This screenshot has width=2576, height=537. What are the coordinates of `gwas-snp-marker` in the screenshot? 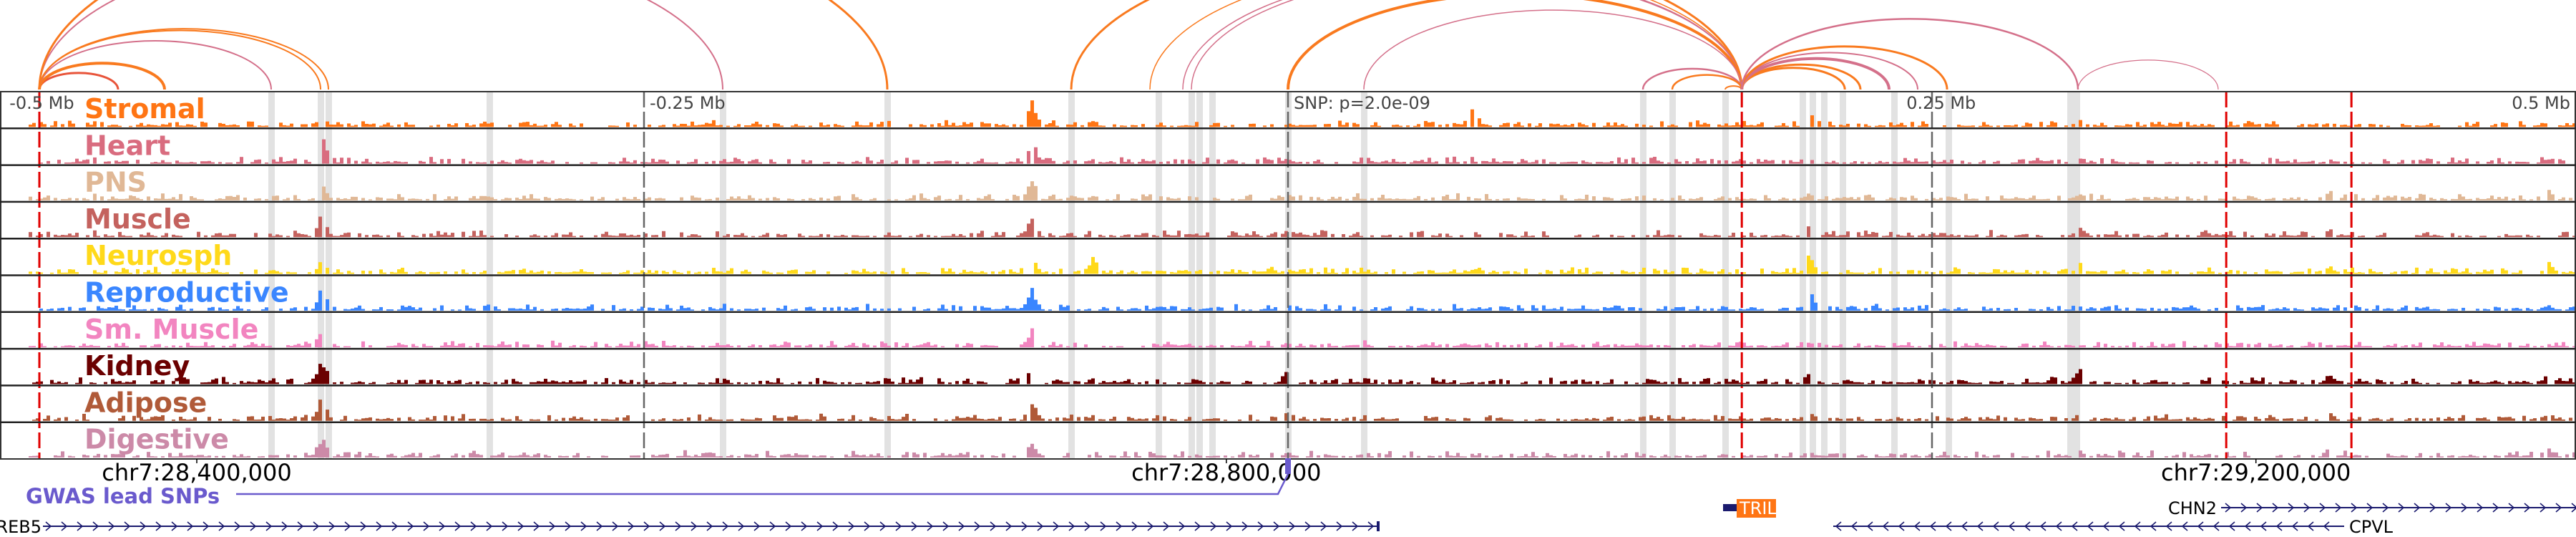 It's located at (1288, 466).